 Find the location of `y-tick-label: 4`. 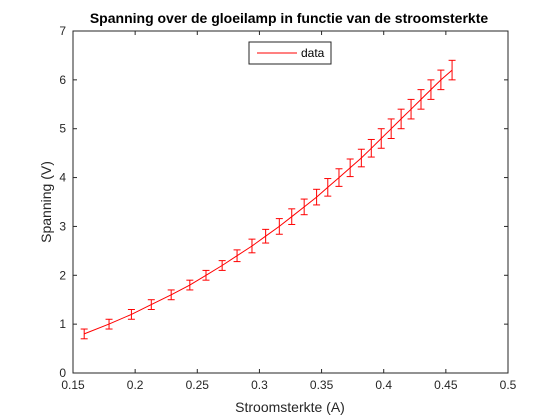

y-tick-label: 4 is located at coordinates (62, 178).